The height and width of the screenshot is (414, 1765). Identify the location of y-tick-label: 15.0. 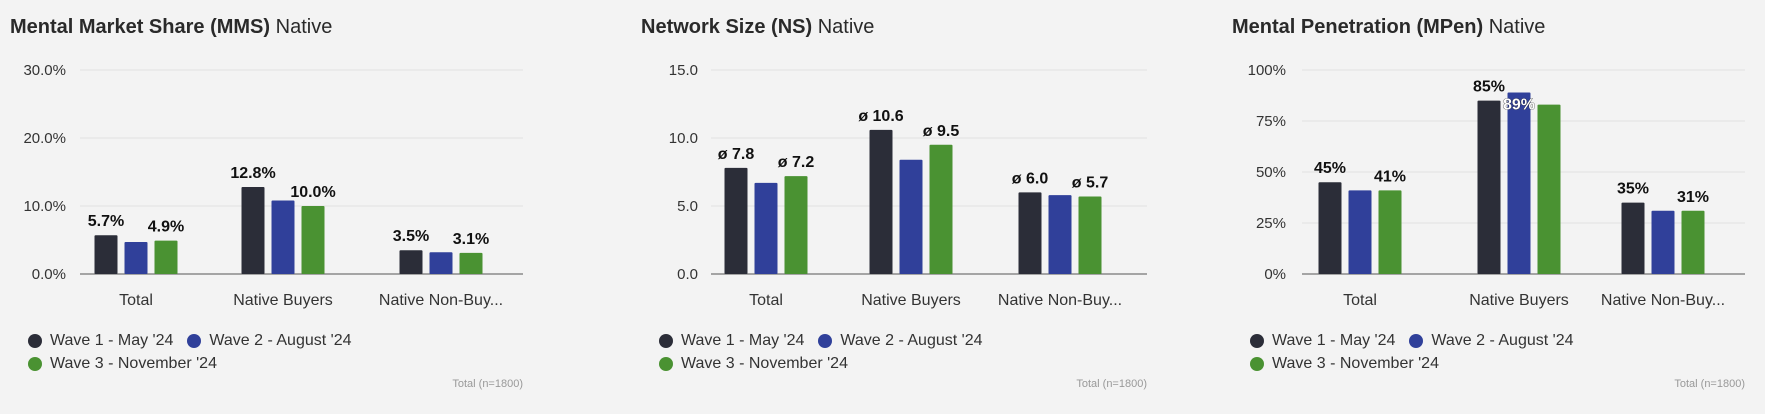
(683, 70).